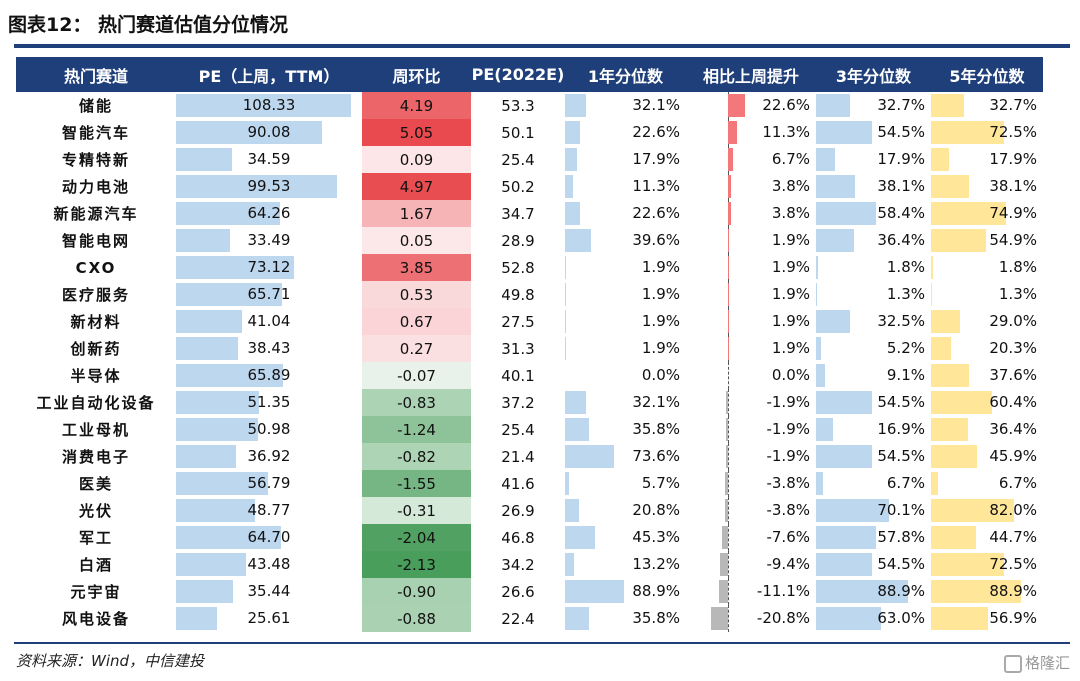 This screenshot has height=681, width=1080. I want to click on pe-ttm-value: 35.44, so click(269, 591).